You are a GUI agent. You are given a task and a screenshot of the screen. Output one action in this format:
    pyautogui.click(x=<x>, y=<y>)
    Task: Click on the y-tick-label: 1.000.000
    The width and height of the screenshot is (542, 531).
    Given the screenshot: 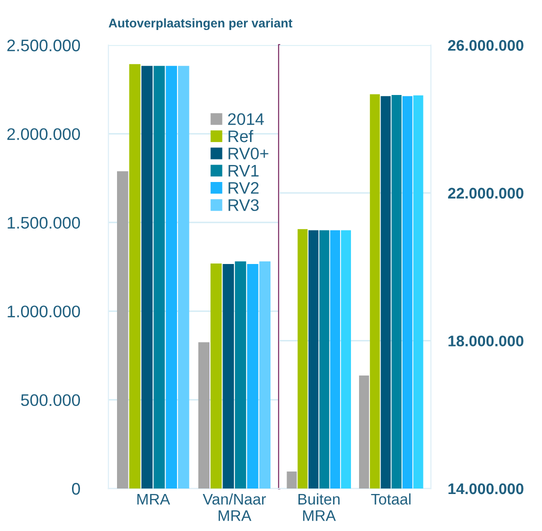 What is the action you would take?
    pyautogui.click(x=44, y=312)
    